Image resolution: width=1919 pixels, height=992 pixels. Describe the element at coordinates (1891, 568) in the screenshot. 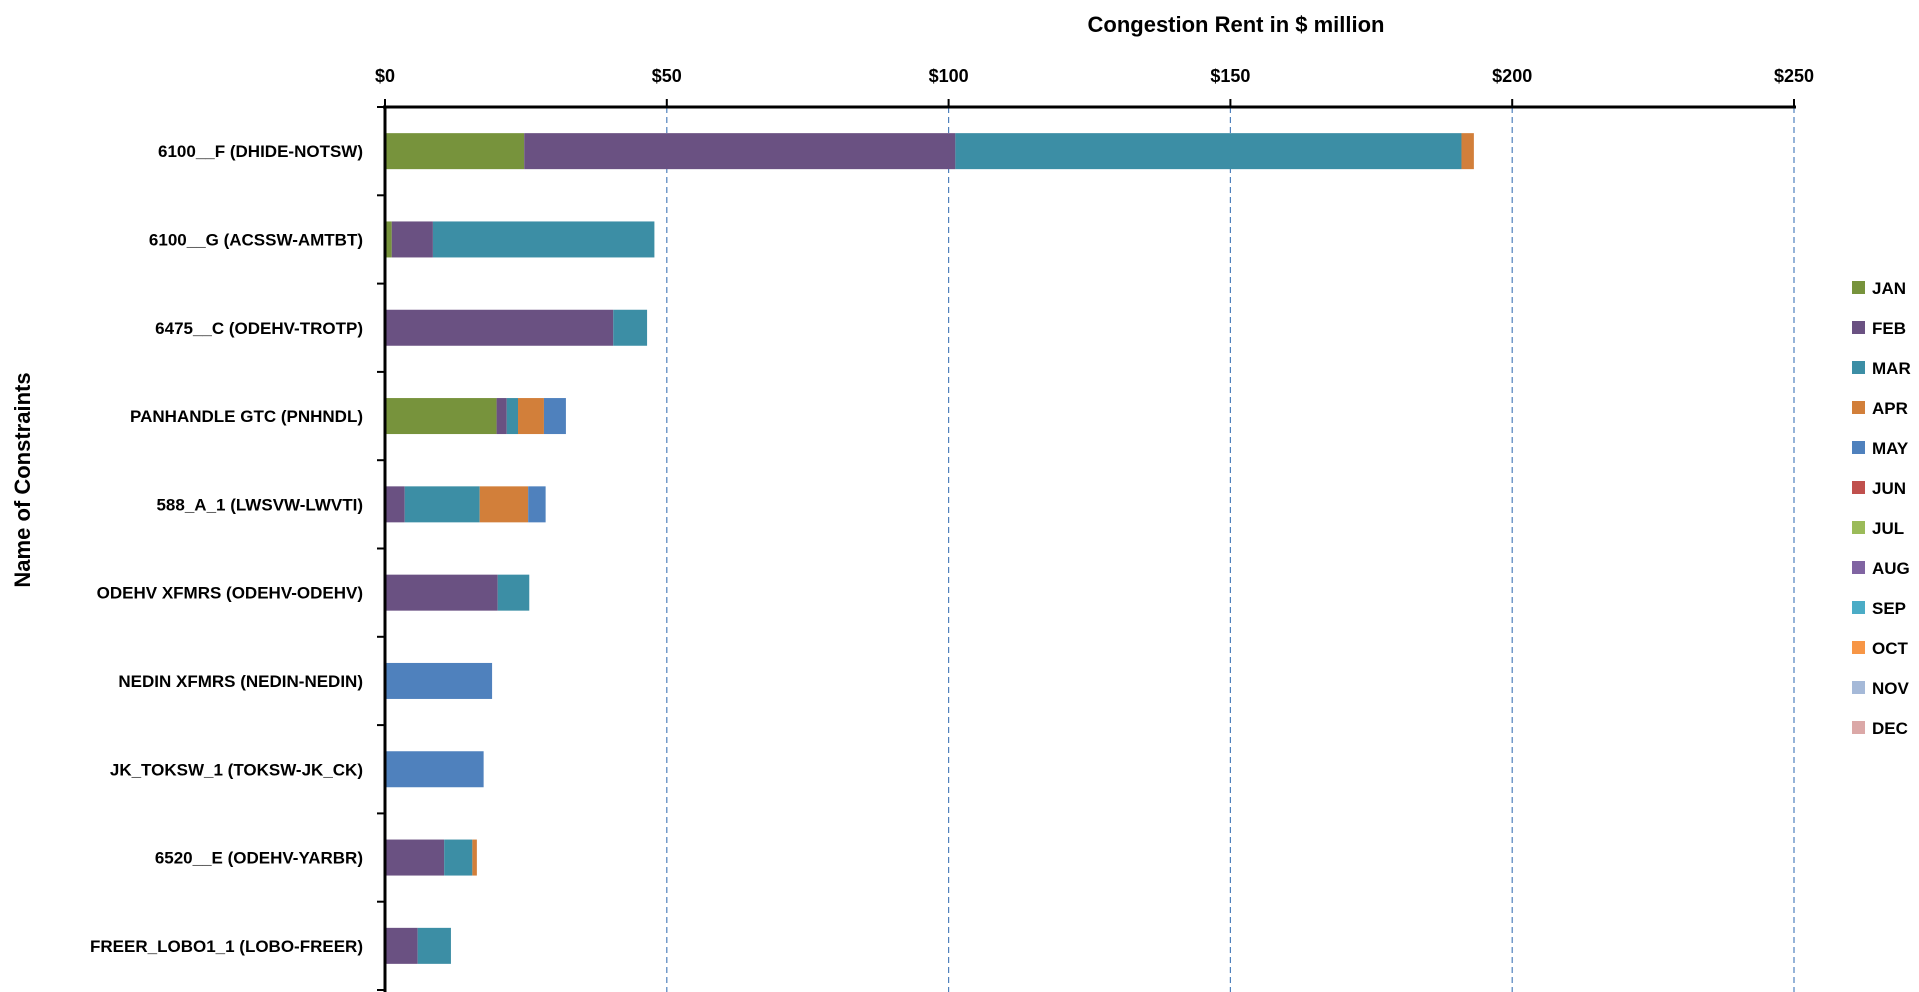

I see `legend-label: AUG` at that location.